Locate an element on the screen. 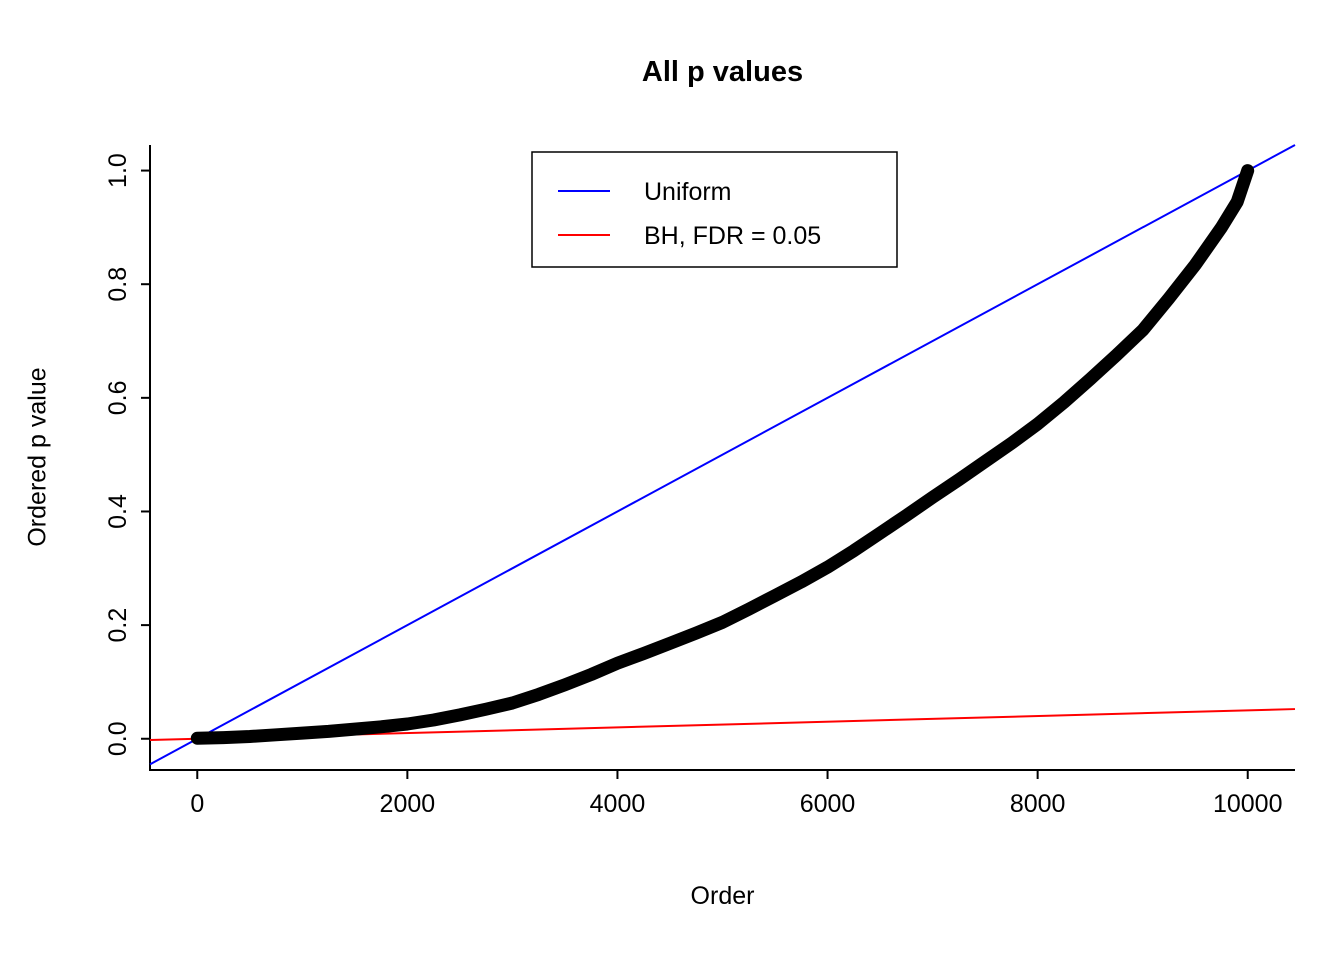 This screenshot has height=960, width=1344. chart-title: All p values is located at coordinates (722, 72).